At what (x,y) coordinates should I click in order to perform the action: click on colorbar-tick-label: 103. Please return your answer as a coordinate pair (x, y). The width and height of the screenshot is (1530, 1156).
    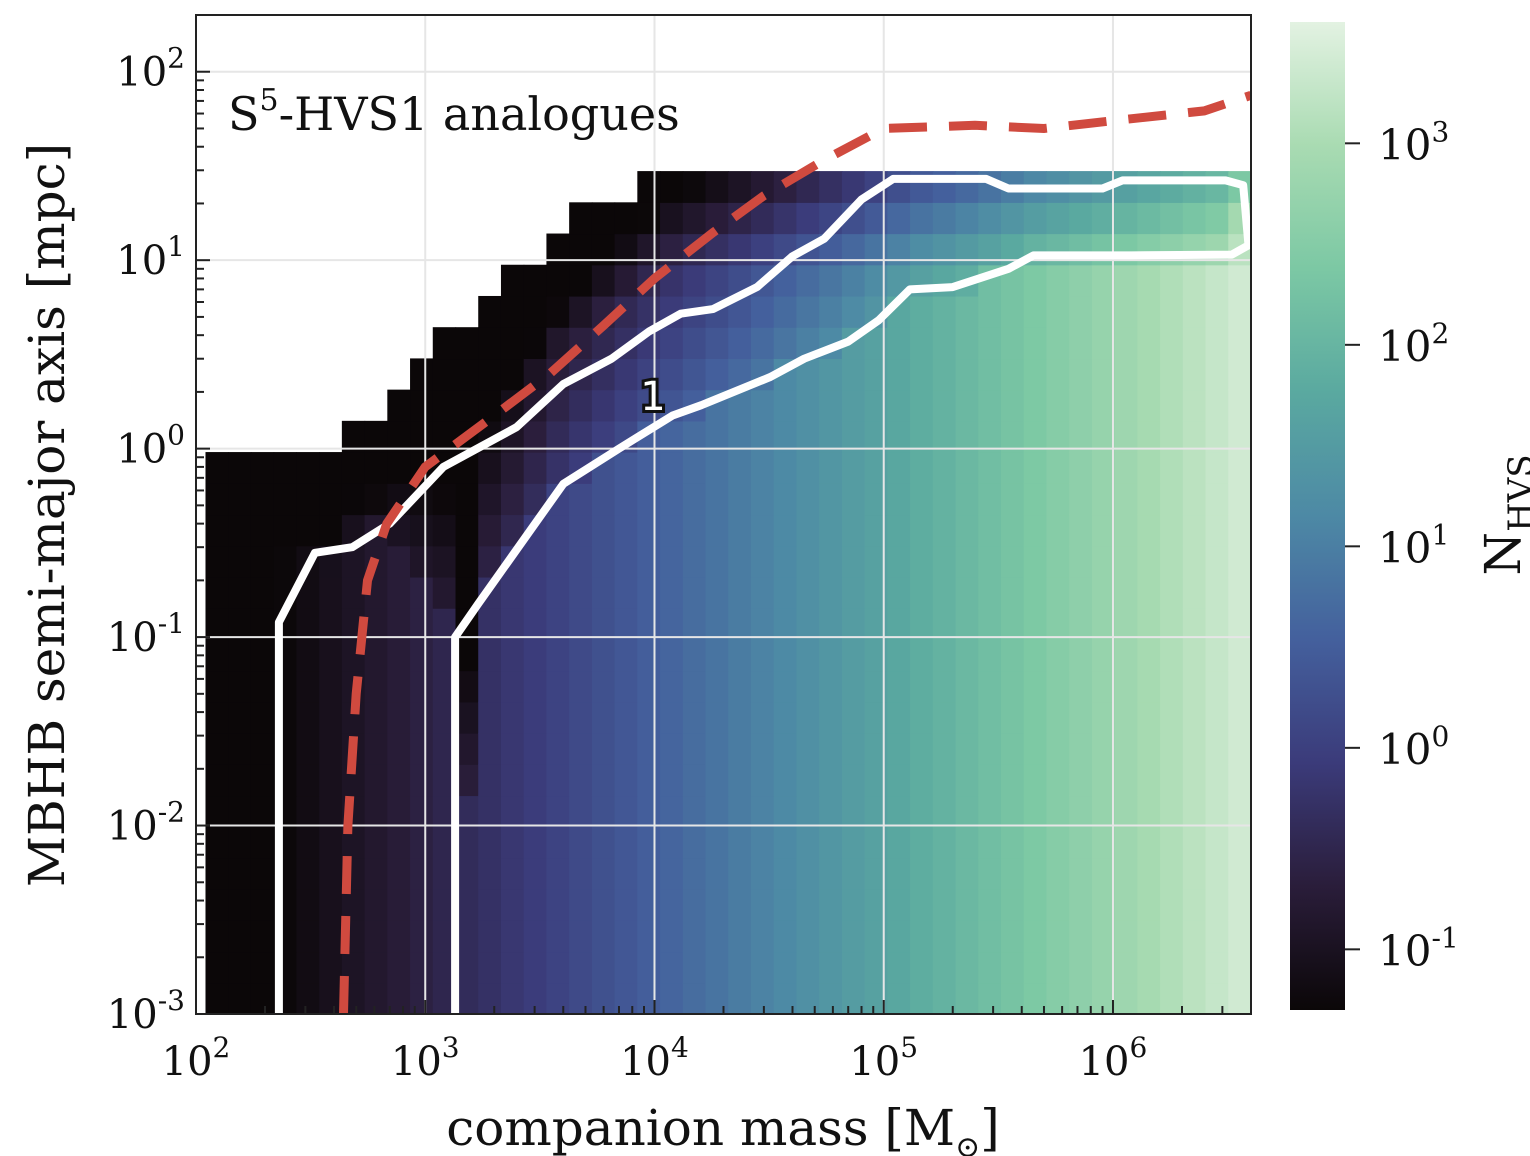
    Looking at the image, I should click on (1413, 142).